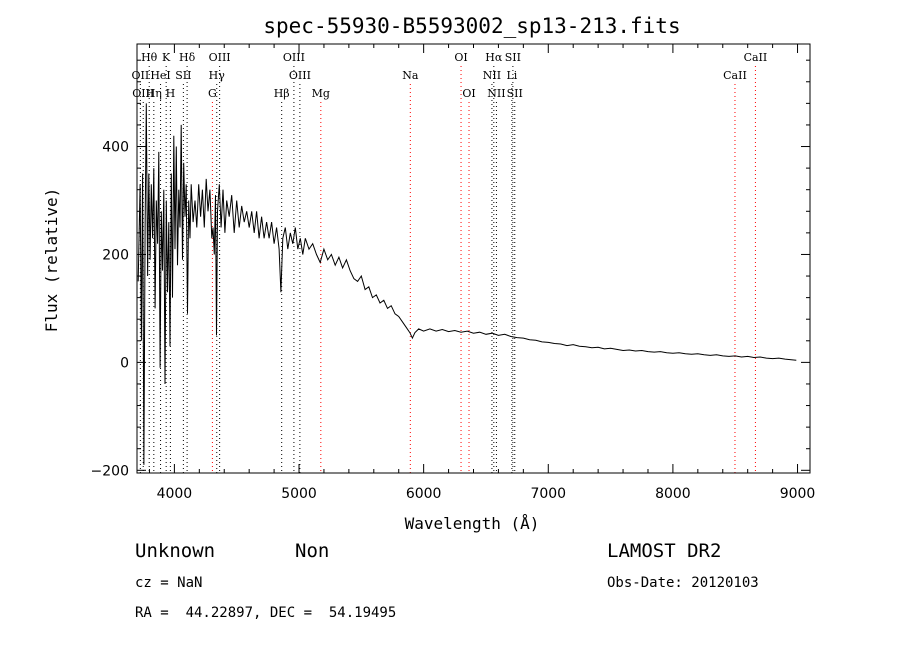 This screenshot has height=650, width=900. Describe the element at coordinates (124, 363) in the screenshot. I see `y-tick-label: 0` at that location.